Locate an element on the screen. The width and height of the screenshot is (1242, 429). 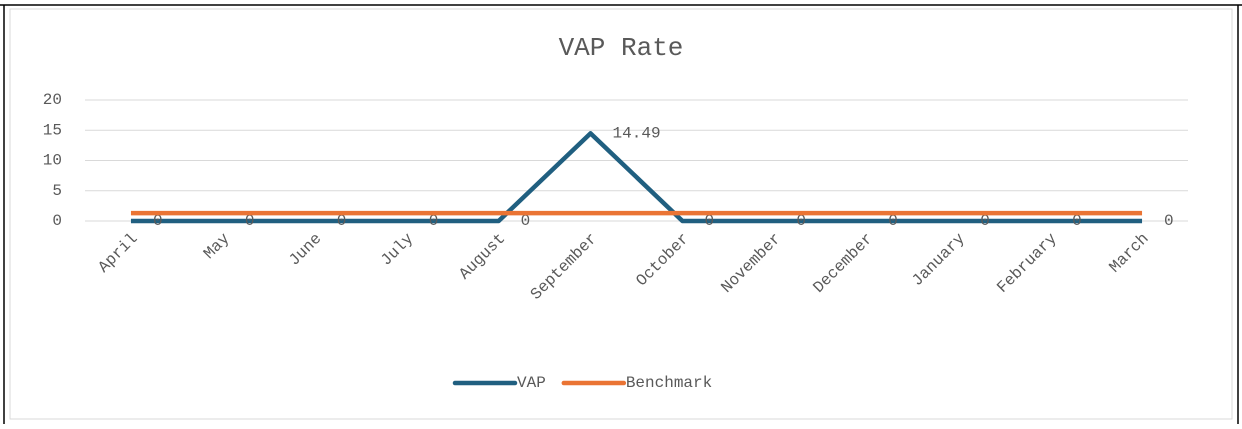
chart-title: VAP Rate is located at coordinates (621, 48).